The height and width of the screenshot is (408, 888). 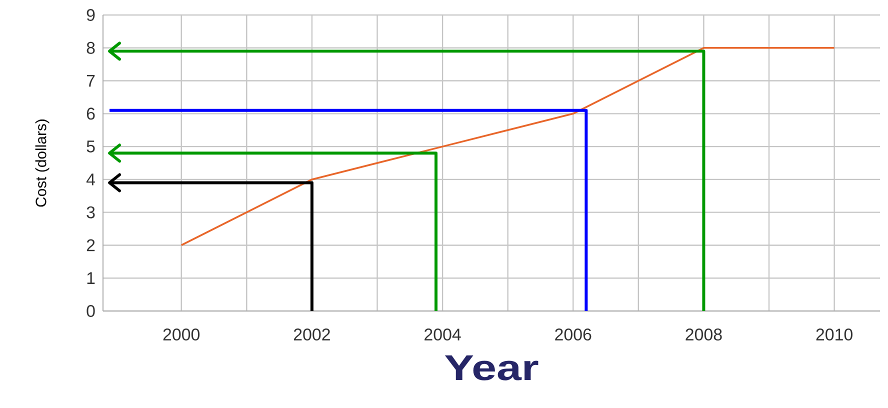 What do you see at coordinates (90, 212) in the screenshot?
I see `y-tick-label: 3` at bounding box center [90, 212].